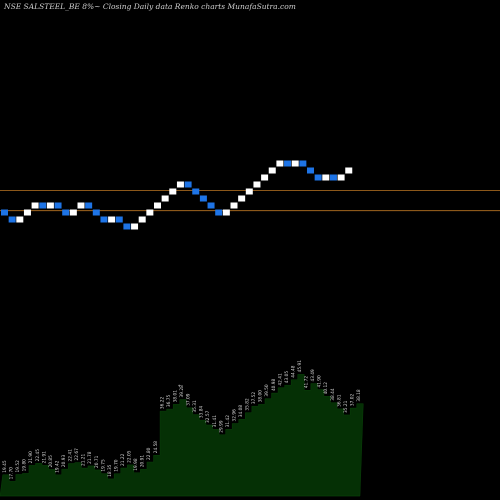 The height and width of the screenshot is (500, 500). I want to click on volume-value-label: 32.96, so click(234, 415).